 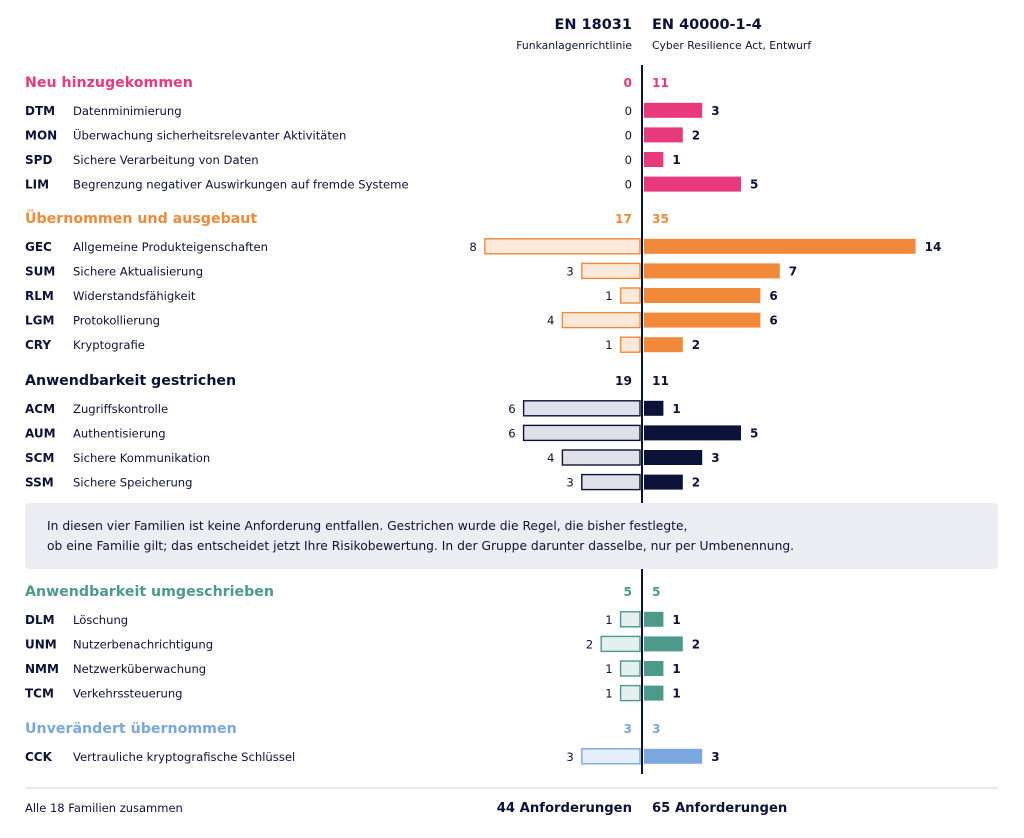 What do you see at coordinates (166, 160) in the screenshot?
I see `row-name-spd: Sichere Verarbeitung von Daten` at bounding box center [166, 160].